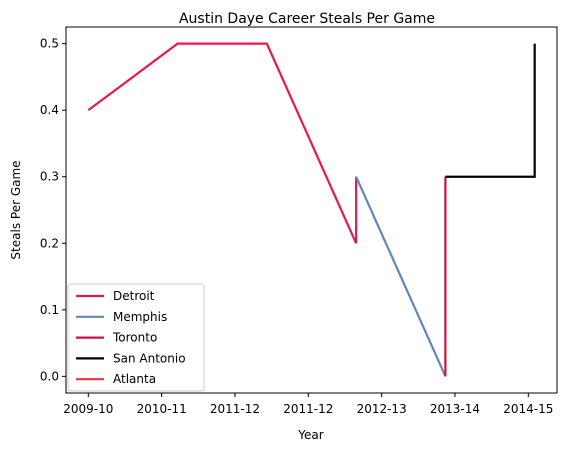 The image size is (570, 453). I want to click on y-tick-label: 0.4, so click(49, 110).